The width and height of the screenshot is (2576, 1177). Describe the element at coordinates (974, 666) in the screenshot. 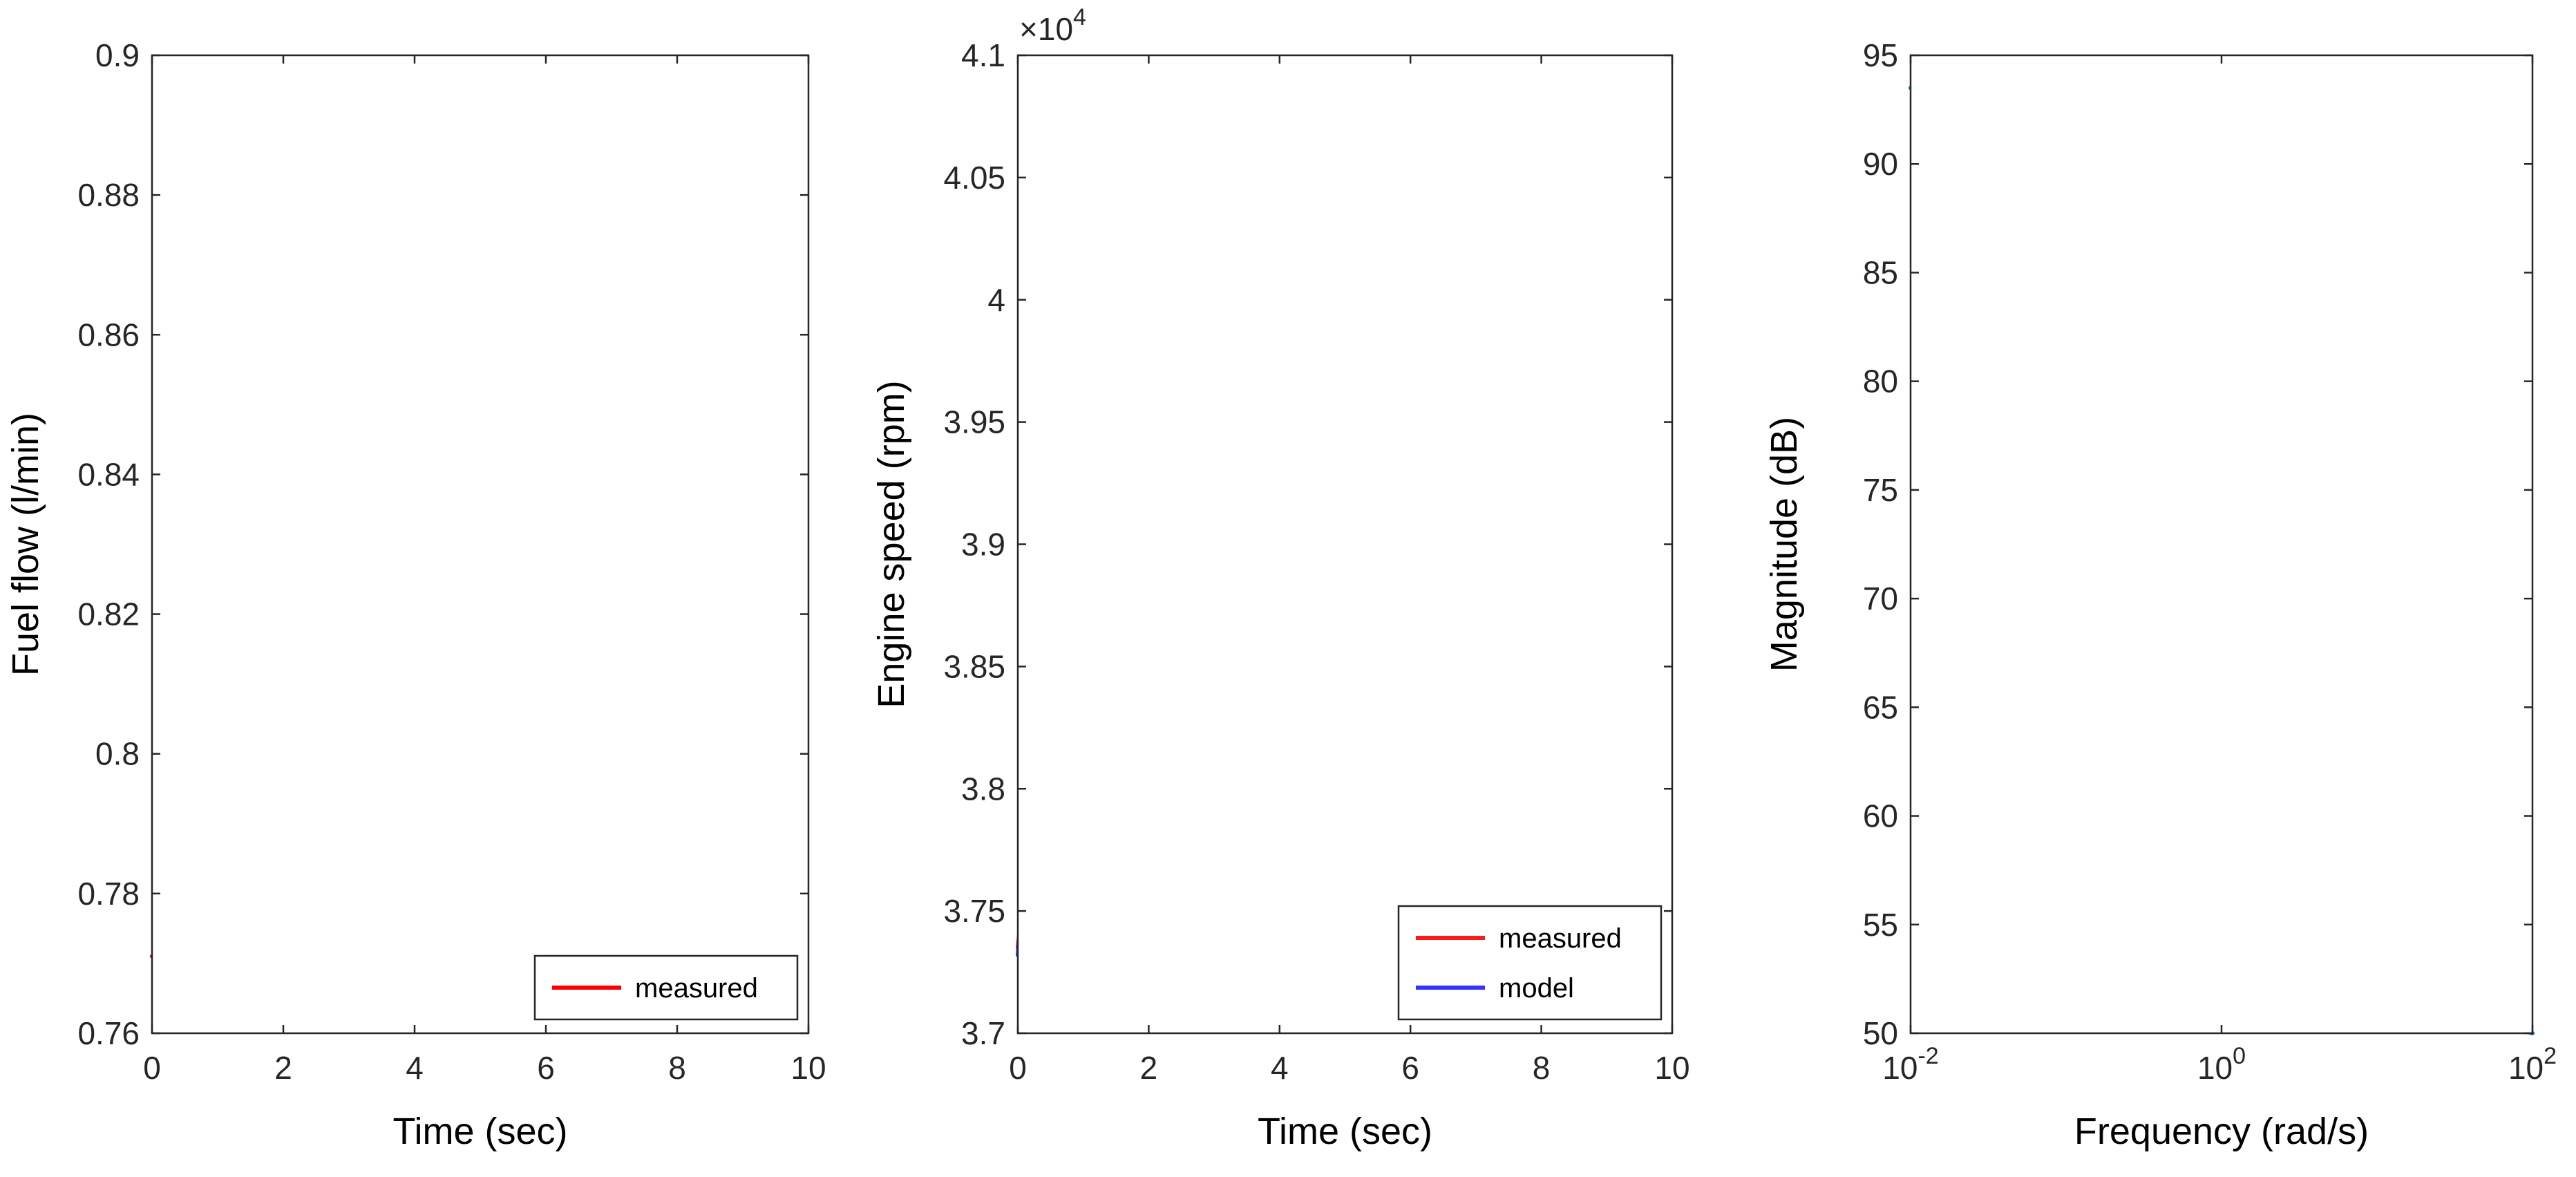

I see `engine-speed-y-tick-label: 3.85` at that location.